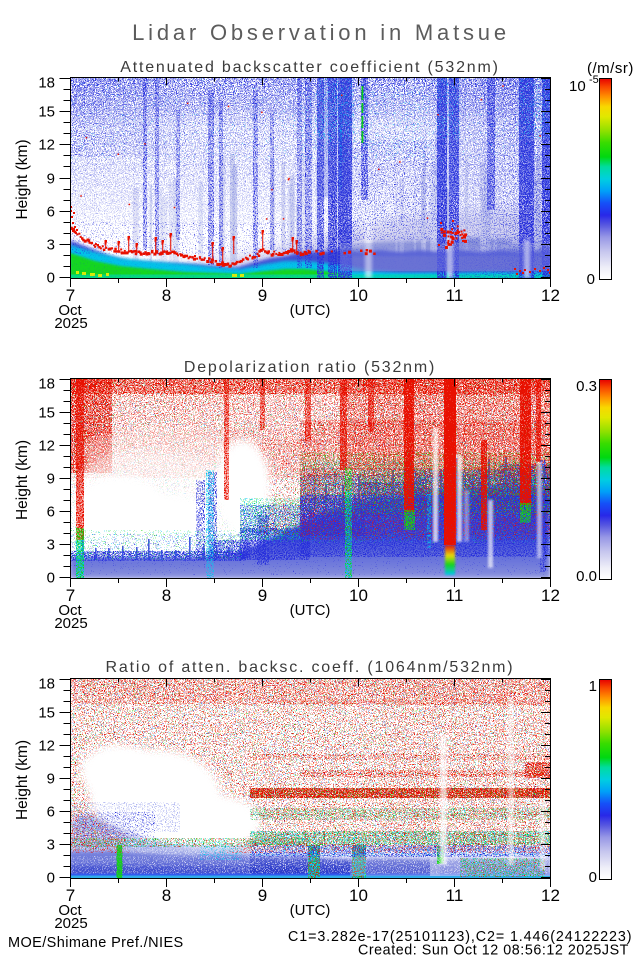 The width and height of the screenshot is (640, 960). I want to click on svg-text: 0.3, so click(586, 386).